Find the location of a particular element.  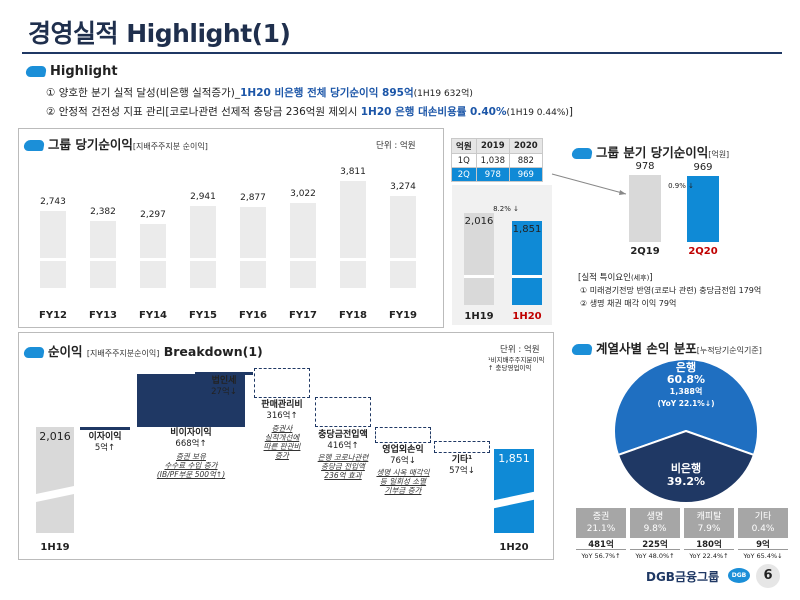

quarter-subtitle: [억원] is located at coordinates (719, 154).